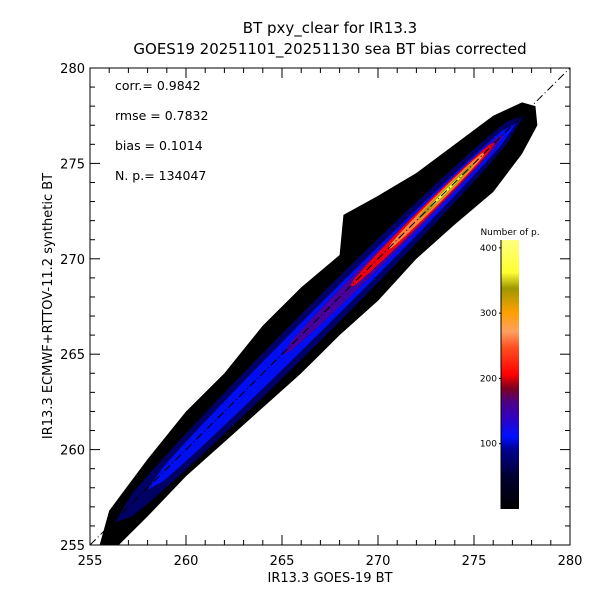  Describe the element at coordinates (186, 561) in the screenshot. I see `x-tick-label: 260` at that location.